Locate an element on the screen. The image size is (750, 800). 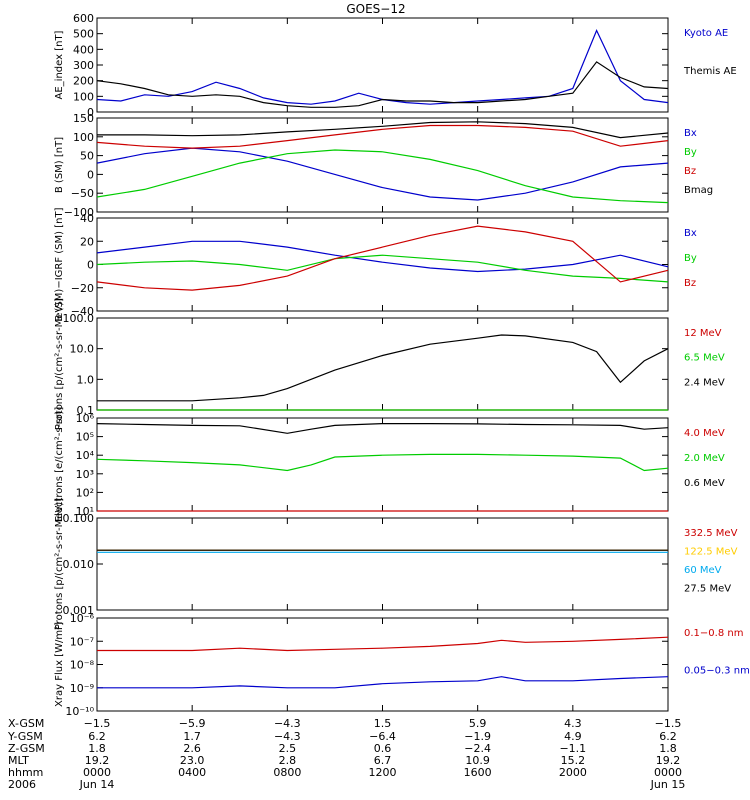
y-tick-label: 300 is located at coordinates (83, 65).